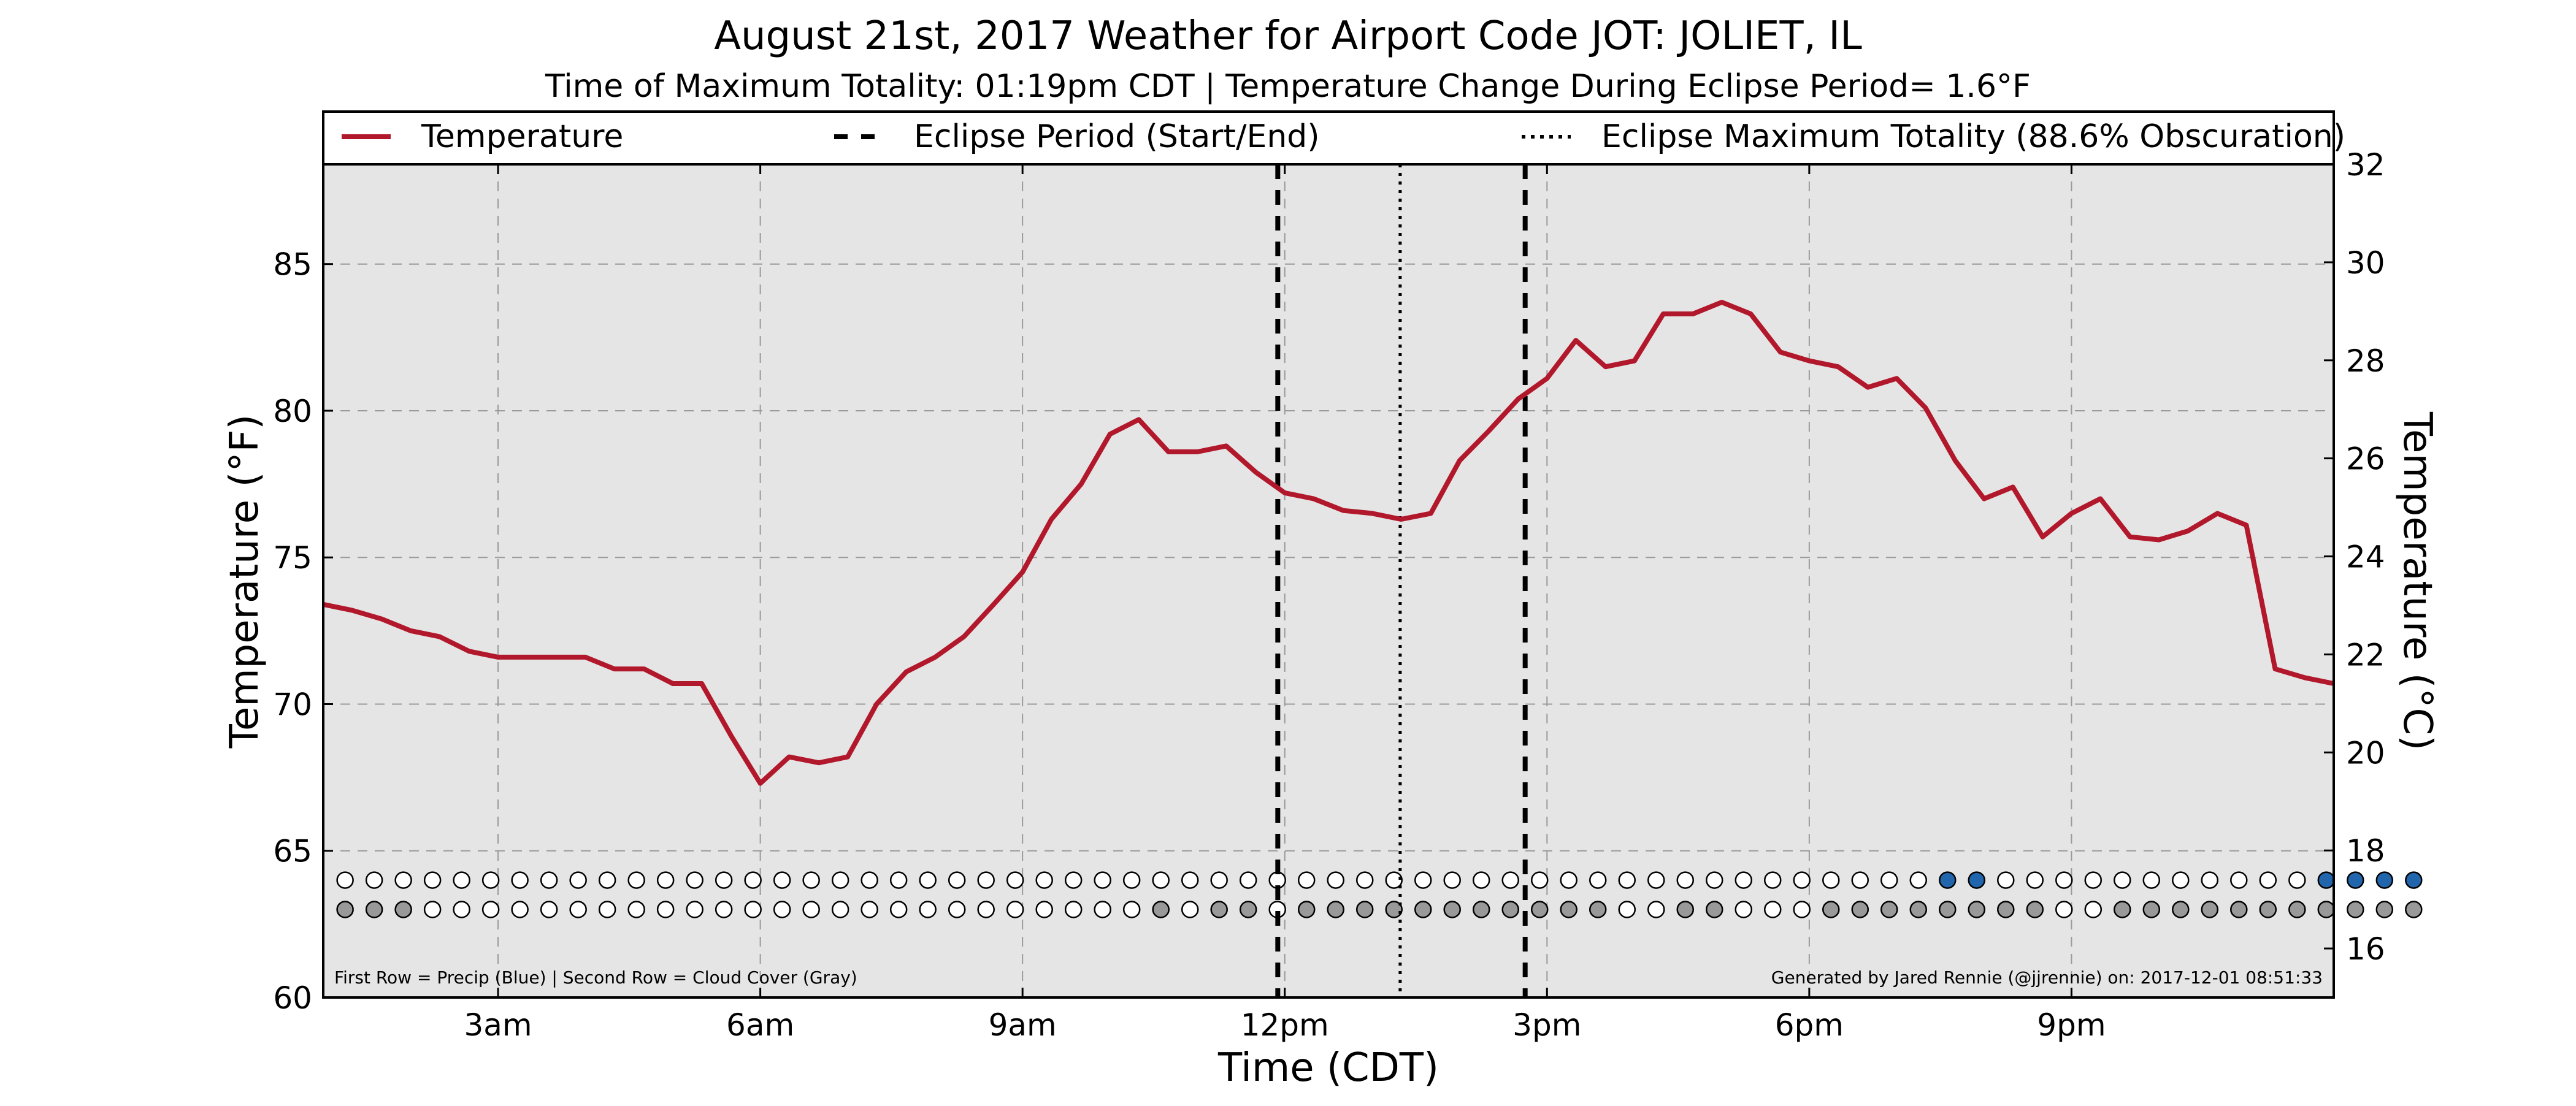  I want to click on eclipse-lines, so click(1401, 580).